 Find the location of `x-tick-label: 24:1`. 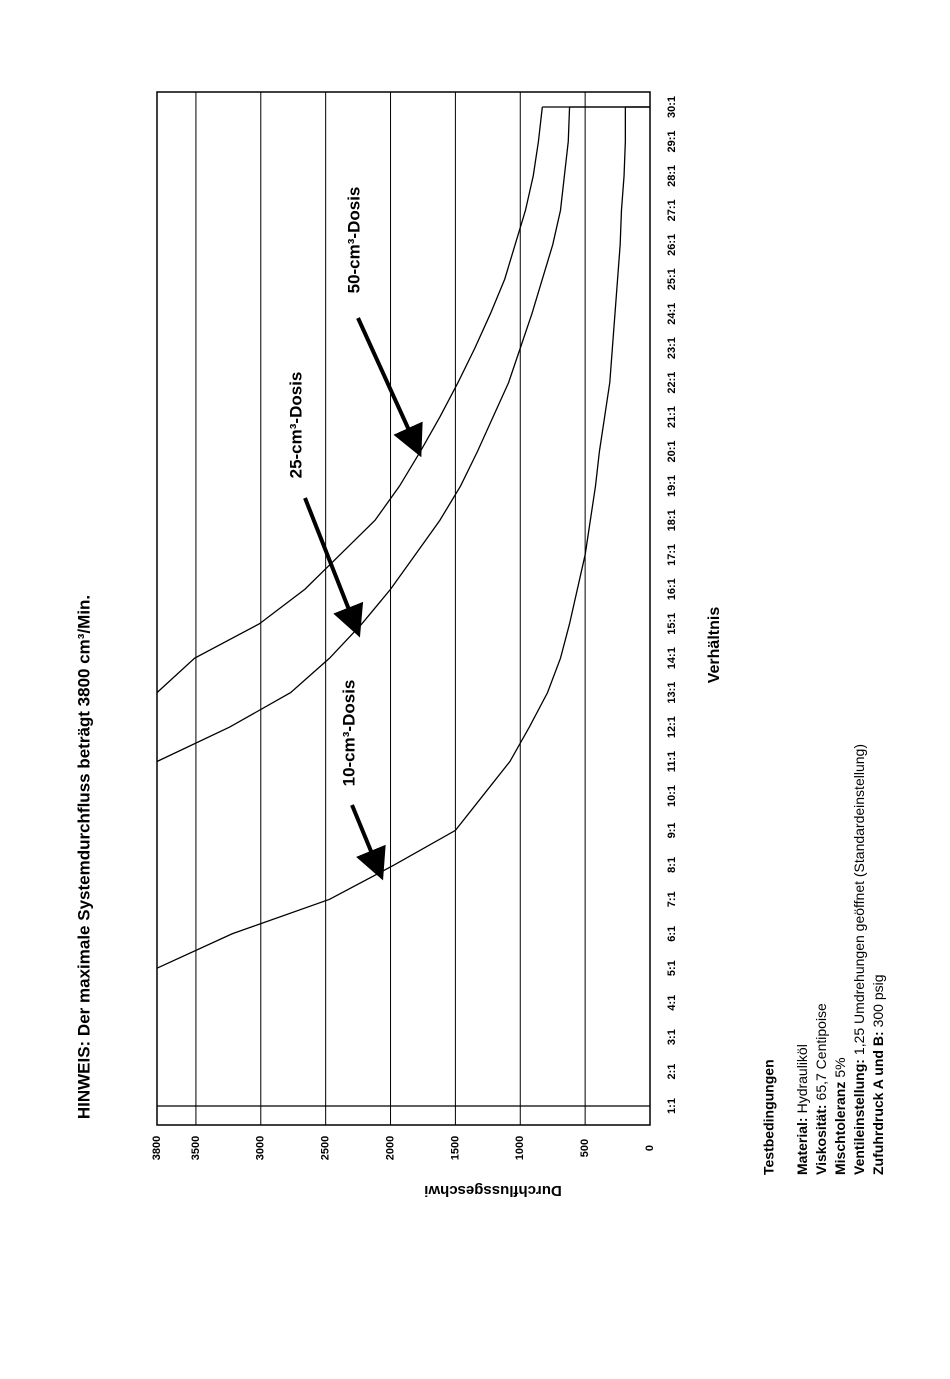

x-tick-label: 24:1 is located at coordinates (672, 314).